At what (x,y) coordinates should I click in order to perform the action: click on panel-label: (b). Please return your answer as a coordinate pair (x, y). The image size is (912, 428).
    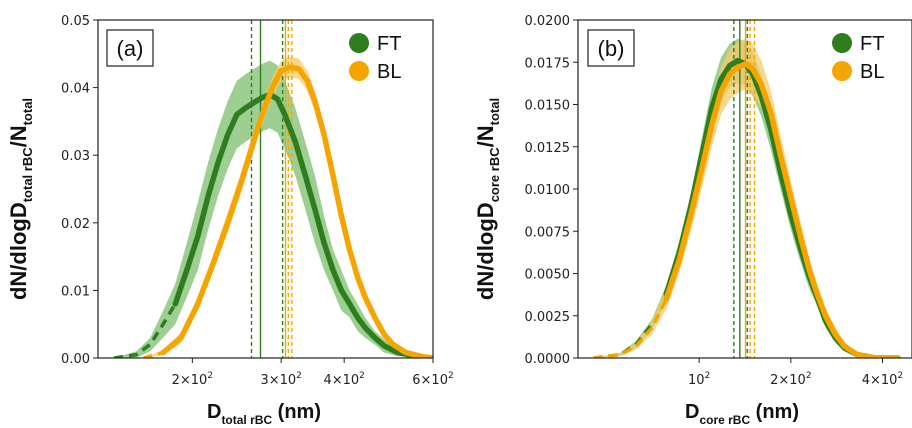
    Looking at the image, I should click on (611, 48).